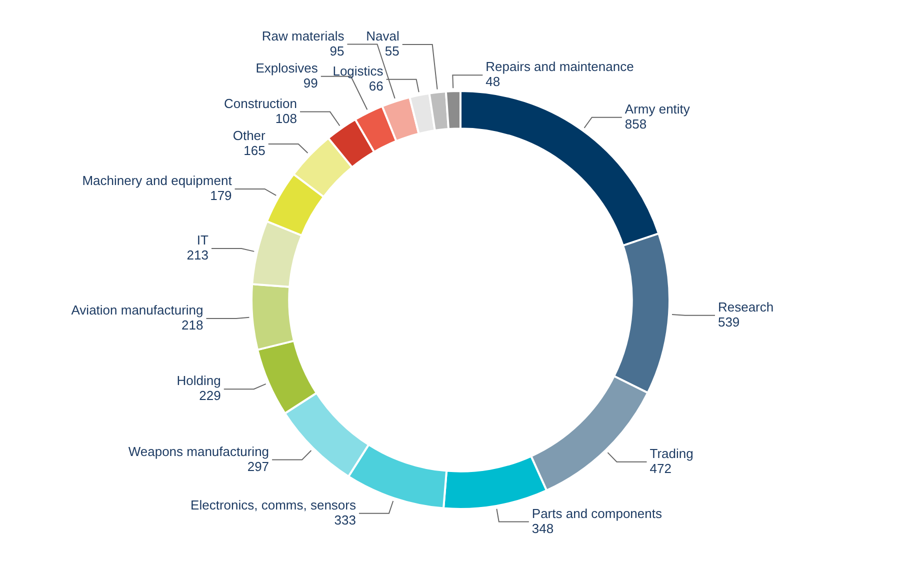  What do you see at coordinates (157, 180) in the screenshot?
I see `slice-label: Machinery and equipment` at bounding box center [157, 180].